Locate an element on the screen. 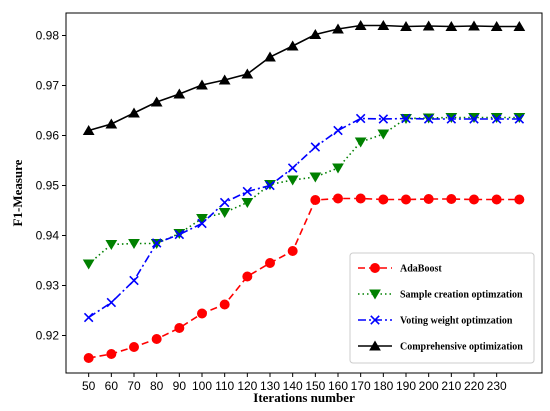 The width and height of the screenshot is (550, 411). x-tick-label: 210 is located at coordinates (451, 386).